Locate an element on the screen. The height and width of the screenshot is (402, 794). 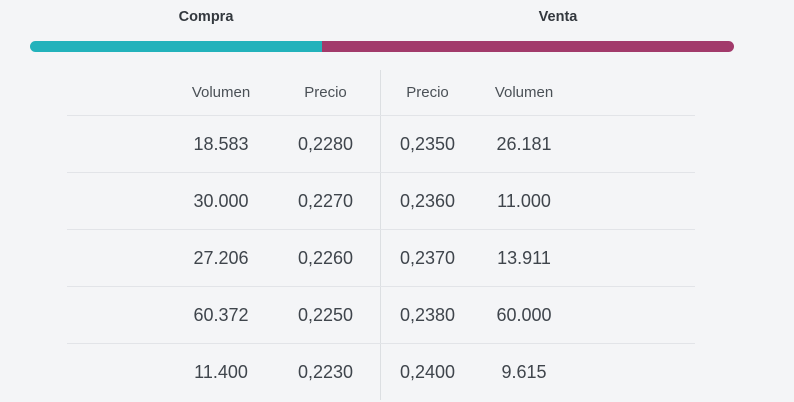
venta-volumen-value: 9.615 is located at coordinates (524, 371).